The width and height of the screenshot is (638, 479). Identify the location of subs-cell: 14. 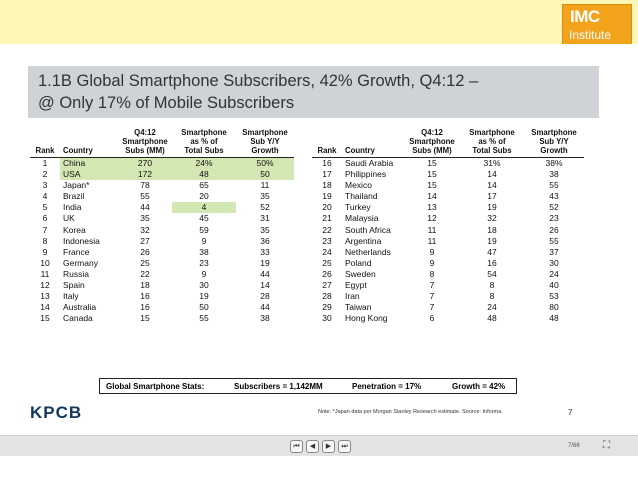
(432, 196).